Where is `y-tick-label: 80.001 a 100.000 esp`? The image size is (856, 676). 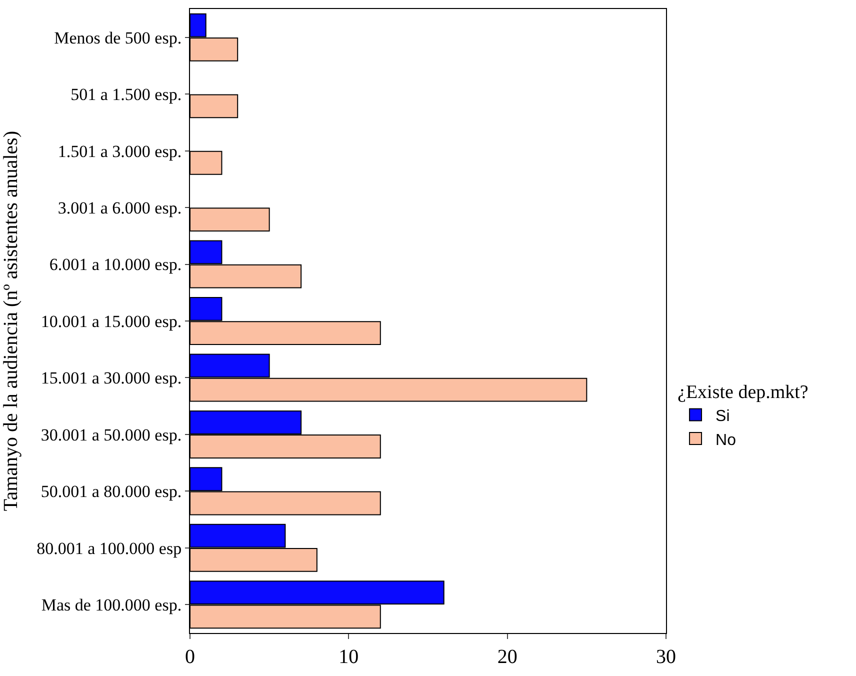
y-tick-label: 80.001 a 100.000 esp is located at coordinates (109, 548).